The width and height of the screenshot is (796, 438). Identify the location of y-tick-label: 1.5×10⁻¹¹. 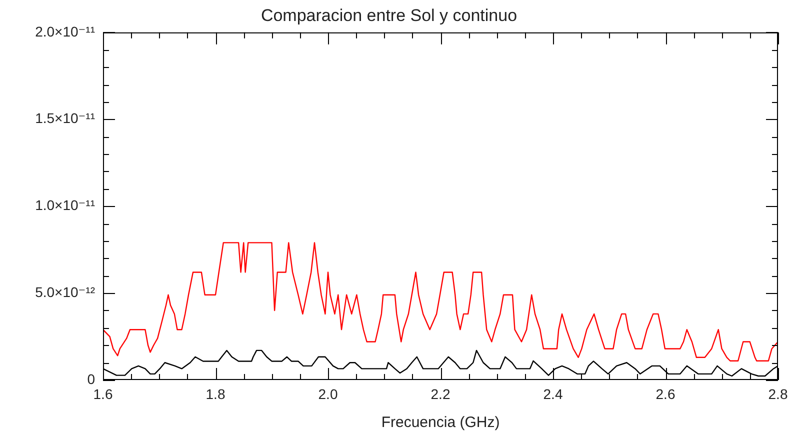
(65, 118).